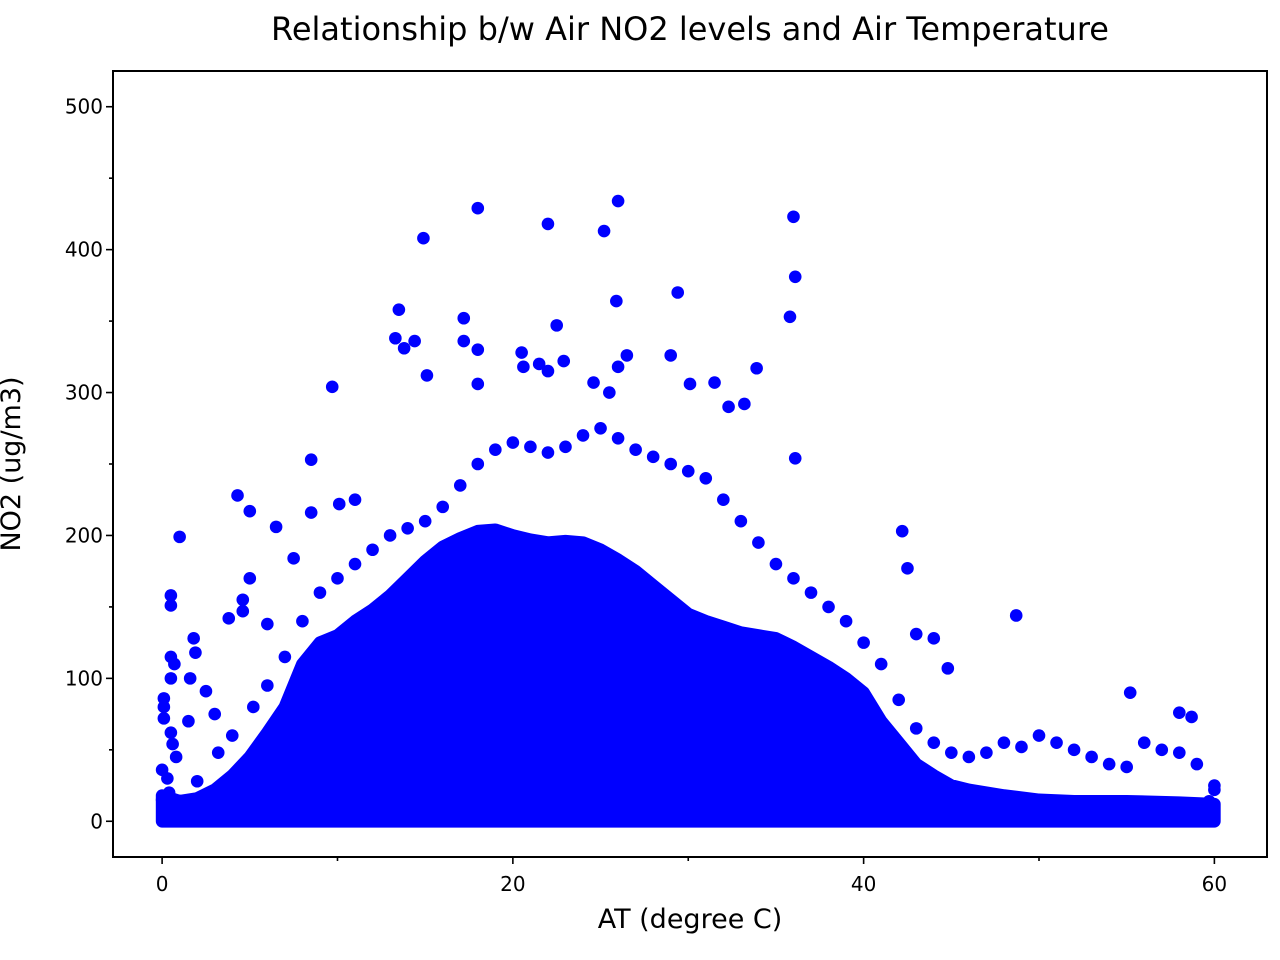 The width and height of the screenshot is (1280, 960). What do you see at coordinates (13, 463) in the screenshot?
I see `y-axis-label: NO2 (ug/m3)` at bounding box center [13, 463].